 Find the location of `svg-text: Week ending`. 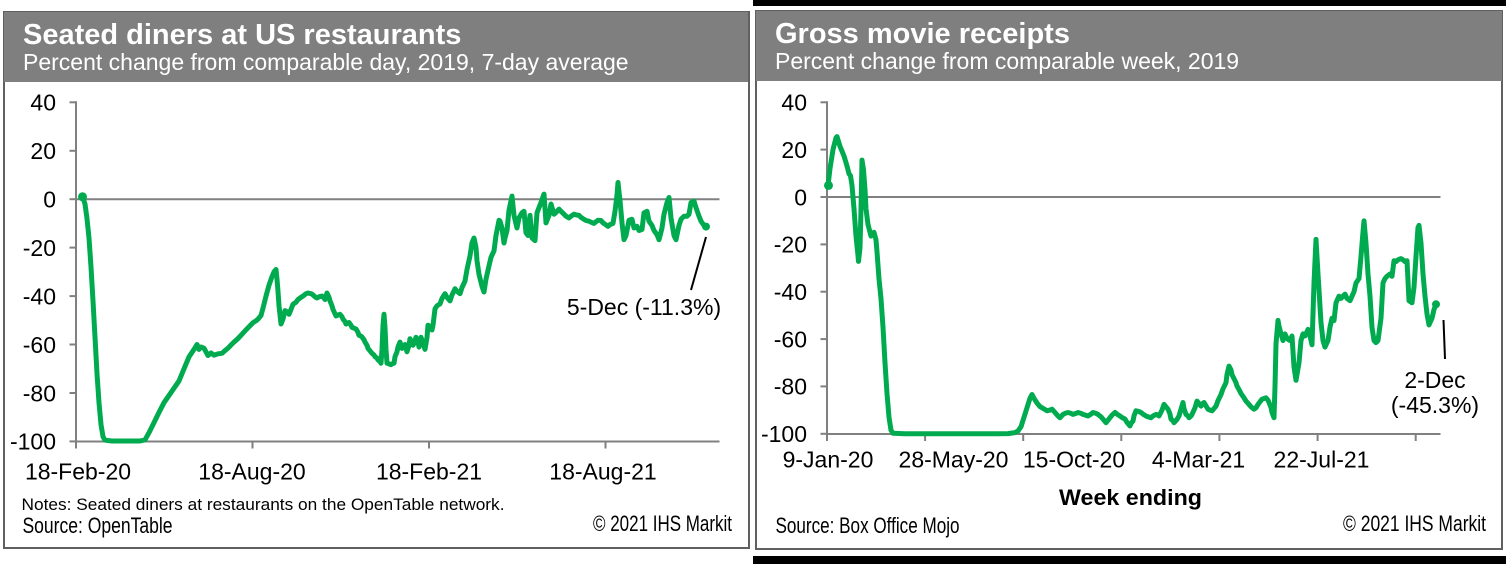

svg-text: Week ending is located at coordinates (1130, 497).